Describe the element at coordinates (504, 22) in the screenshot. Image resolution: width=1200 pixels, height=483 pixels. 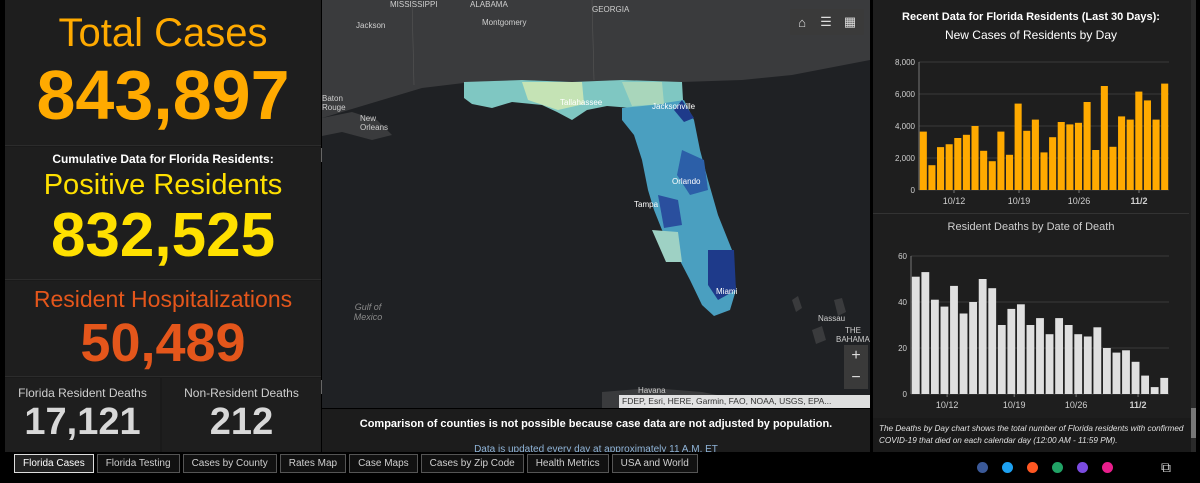
I see `map-label-montgomery: Montgomery` at that location.